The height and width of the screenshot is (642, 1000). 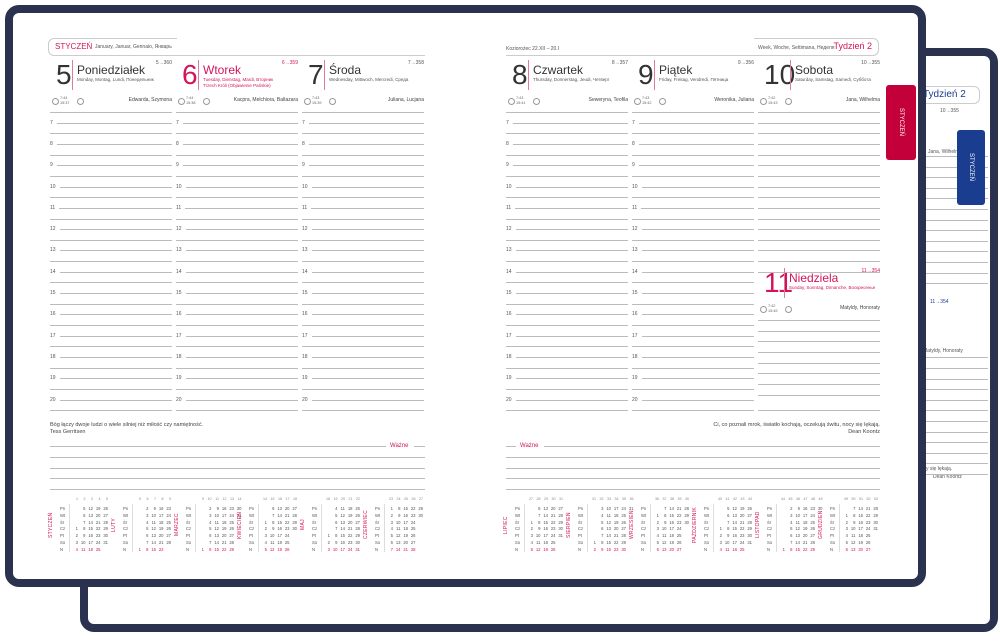 What do you see at coordinates (749, 542) in the screenshot?
I see `mini-calendar-day: 31` at bounding box center [749, 542].